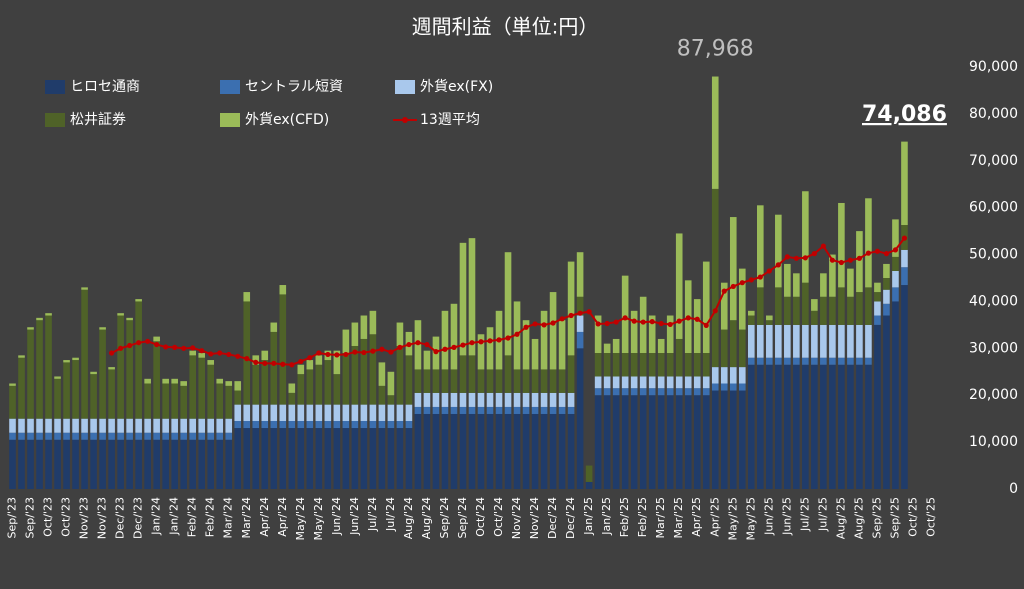 This screenshot has height=589, width=1024. Describe the element at coordinates (768, 516) in the screenshot. I see `x-tick-label: Jun/'25` at that location.